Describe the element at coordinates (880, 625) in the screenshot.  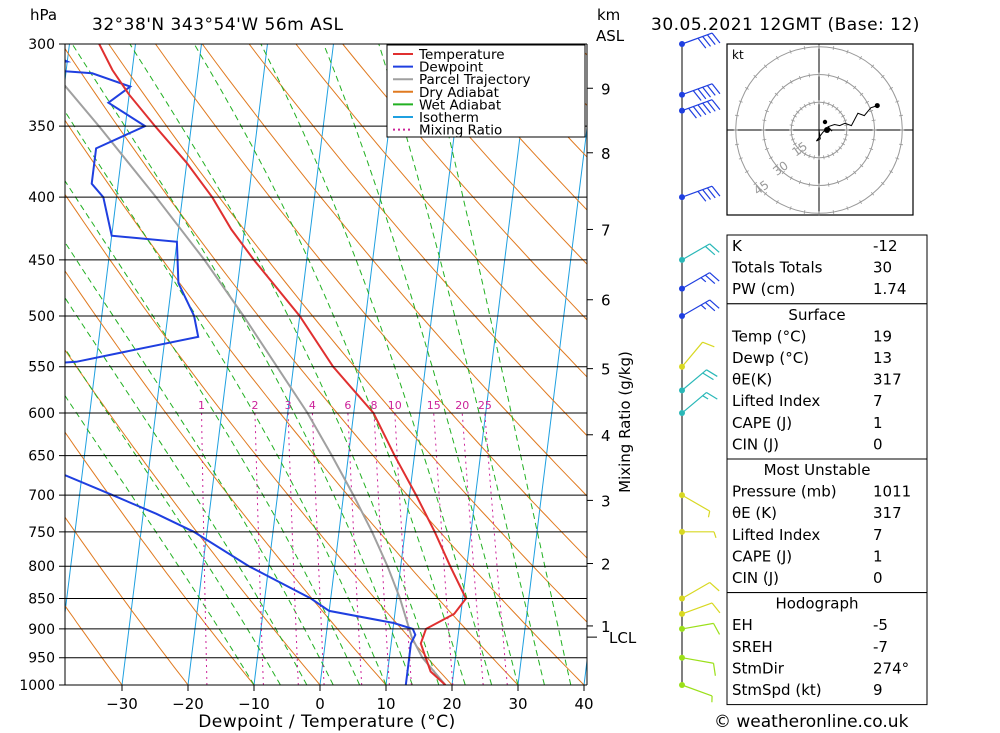
I see `indices-value: -5` at that location.